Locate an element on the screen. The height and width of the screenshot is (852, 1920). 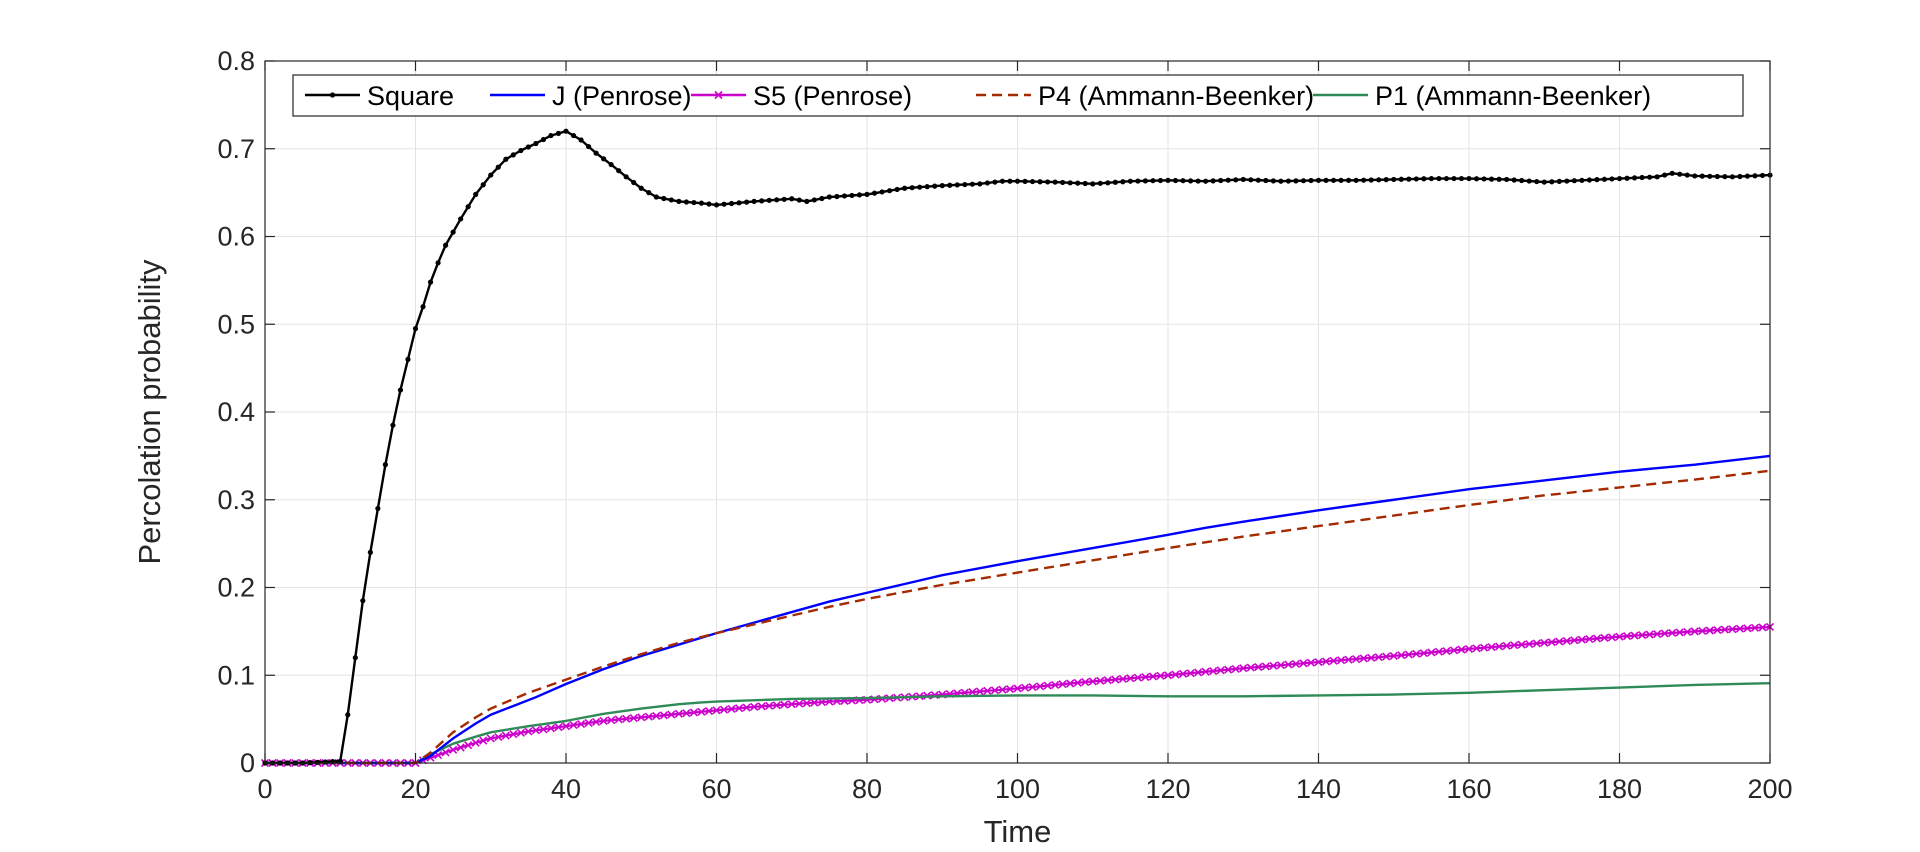
x-tick-label-10: 200 is located at coordinates (1769, 789).